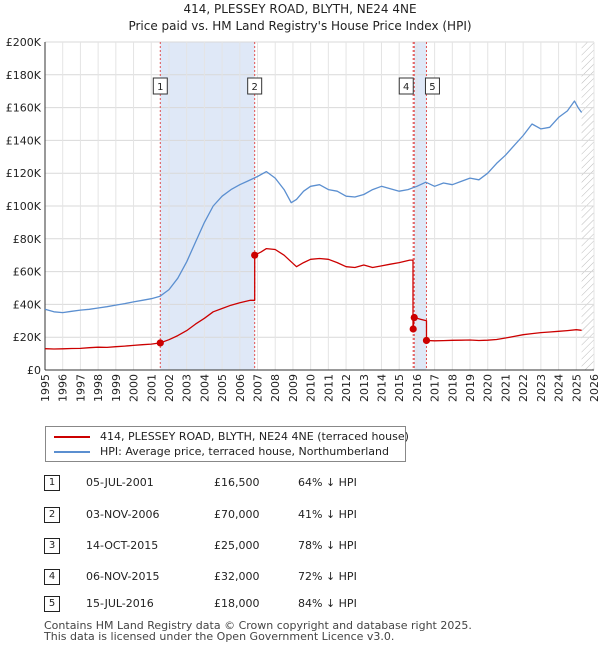 This screenshot has height=650, width=600. Describe the element at coordinates (523, 388) in the screenshot. I see `x-tick-label: 2022` at that location.